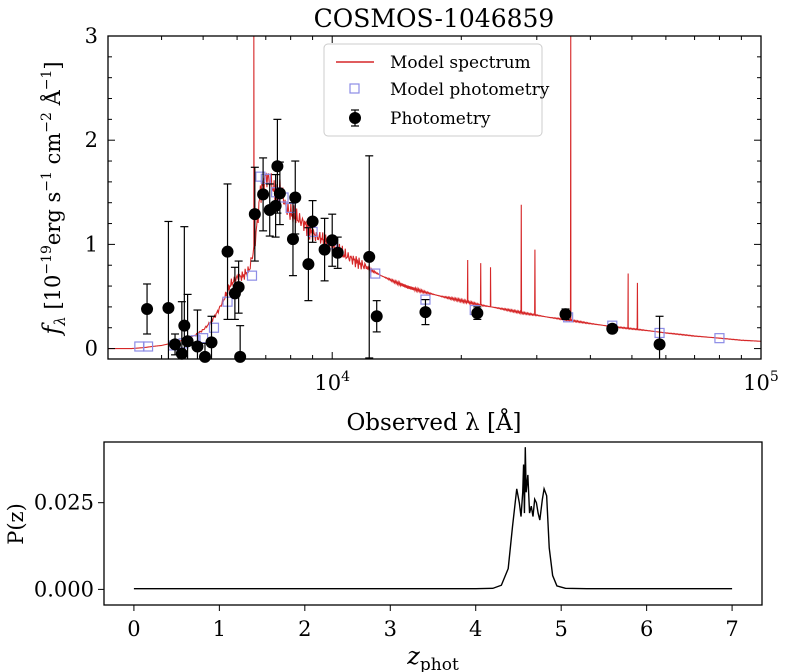  I want to click on sed-y-tick-label: 2, so click(91, 140).